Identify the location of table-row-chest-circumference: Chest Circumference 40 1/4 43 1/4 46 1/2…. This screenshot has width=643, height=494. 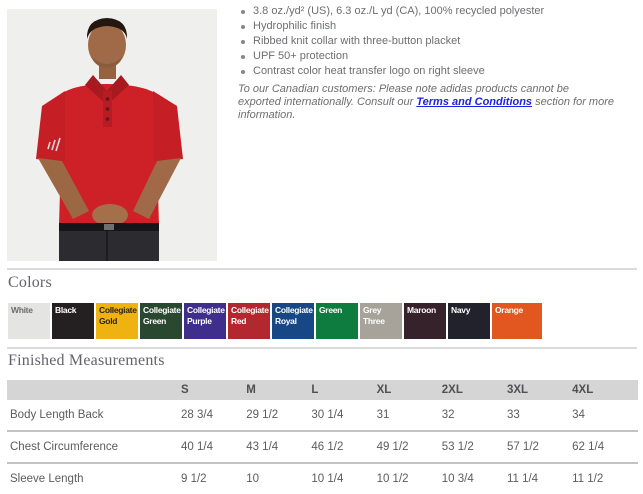
(322, 448).